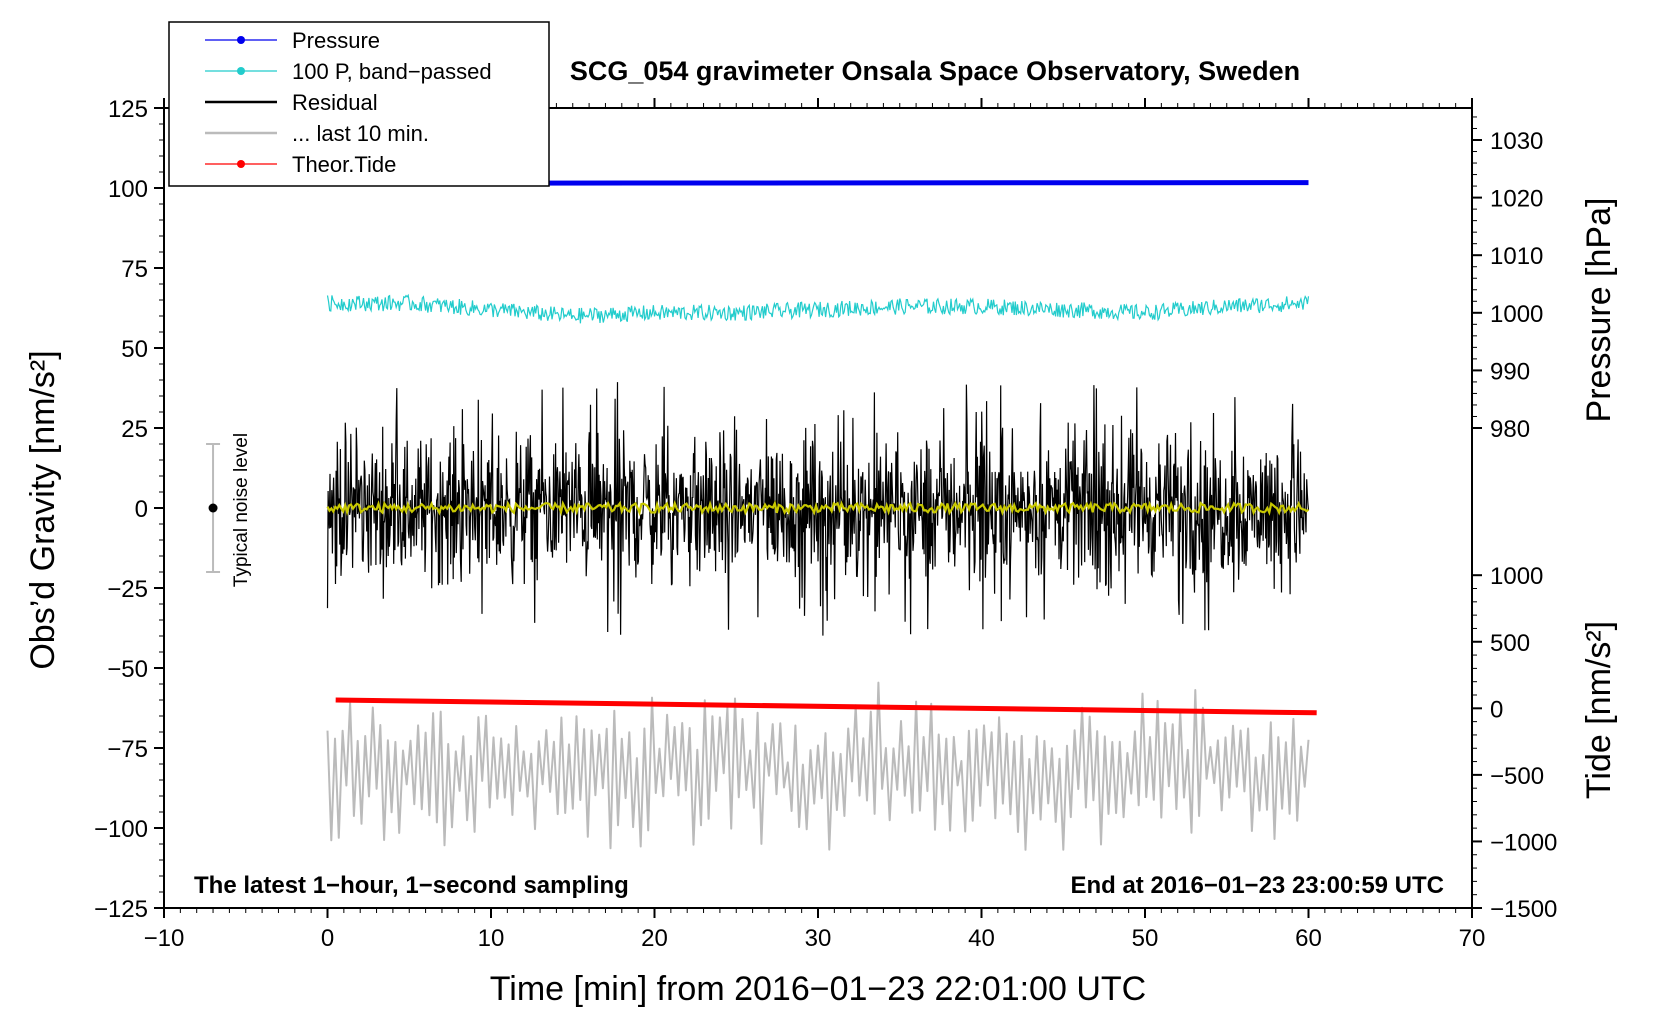 The image size is (1660, 1020). What do you see at coordinates (818, 938) in the screenshot?
I see `x-tick-label: 30` at bounding box center [818, 938].